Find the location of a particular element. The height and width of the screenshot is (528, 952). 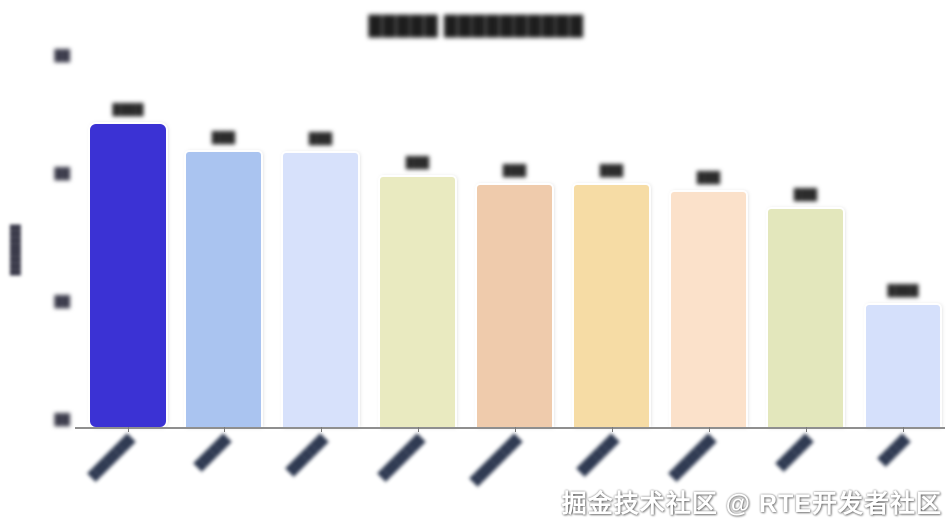

chart-title: █████ ██████████ is located at coordinates (476, 26).